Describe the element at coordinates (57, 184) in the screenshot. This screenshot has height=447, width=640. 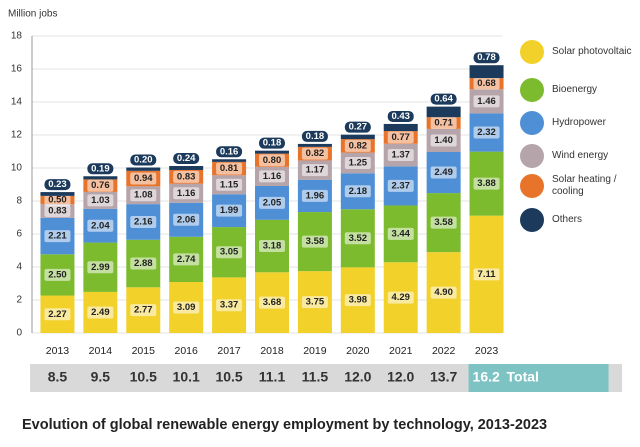
I see `value-label: 0.23` at that location.